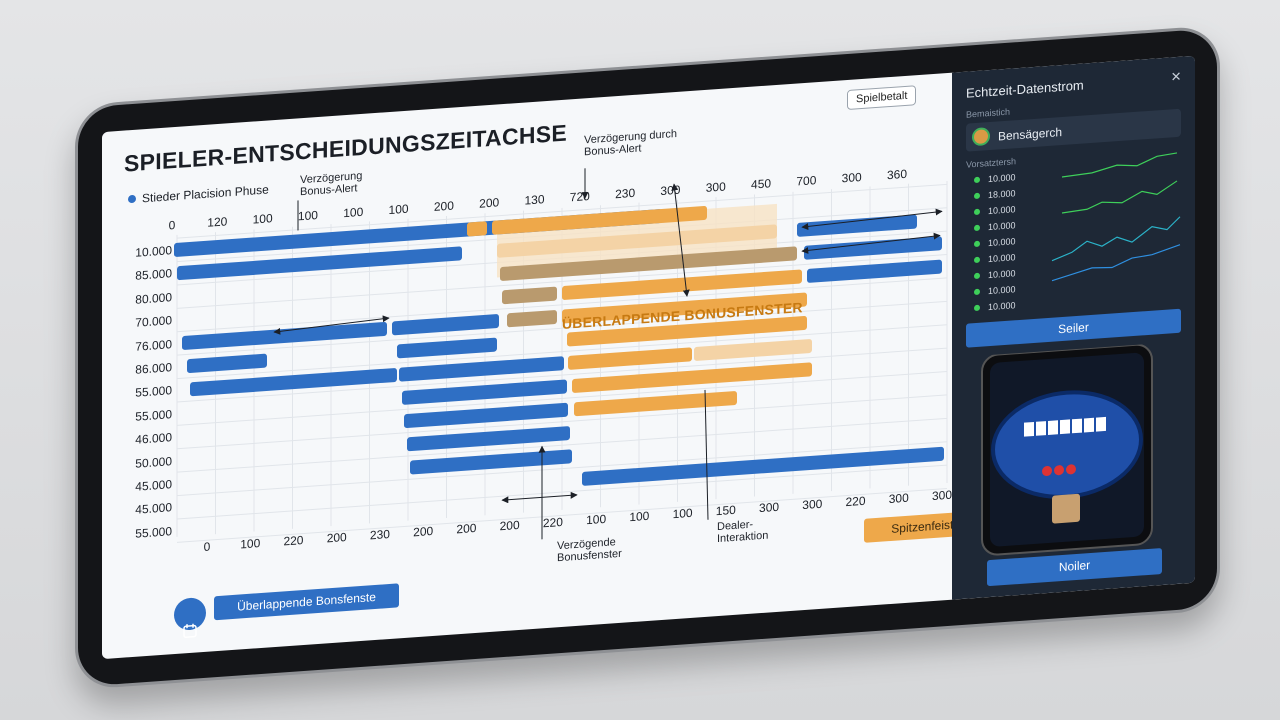  What do you see at coordinates (589, 550) in the screenshot?
I see `annotation: Verzögende Bonusfenster` at bounding box center [589, 550].